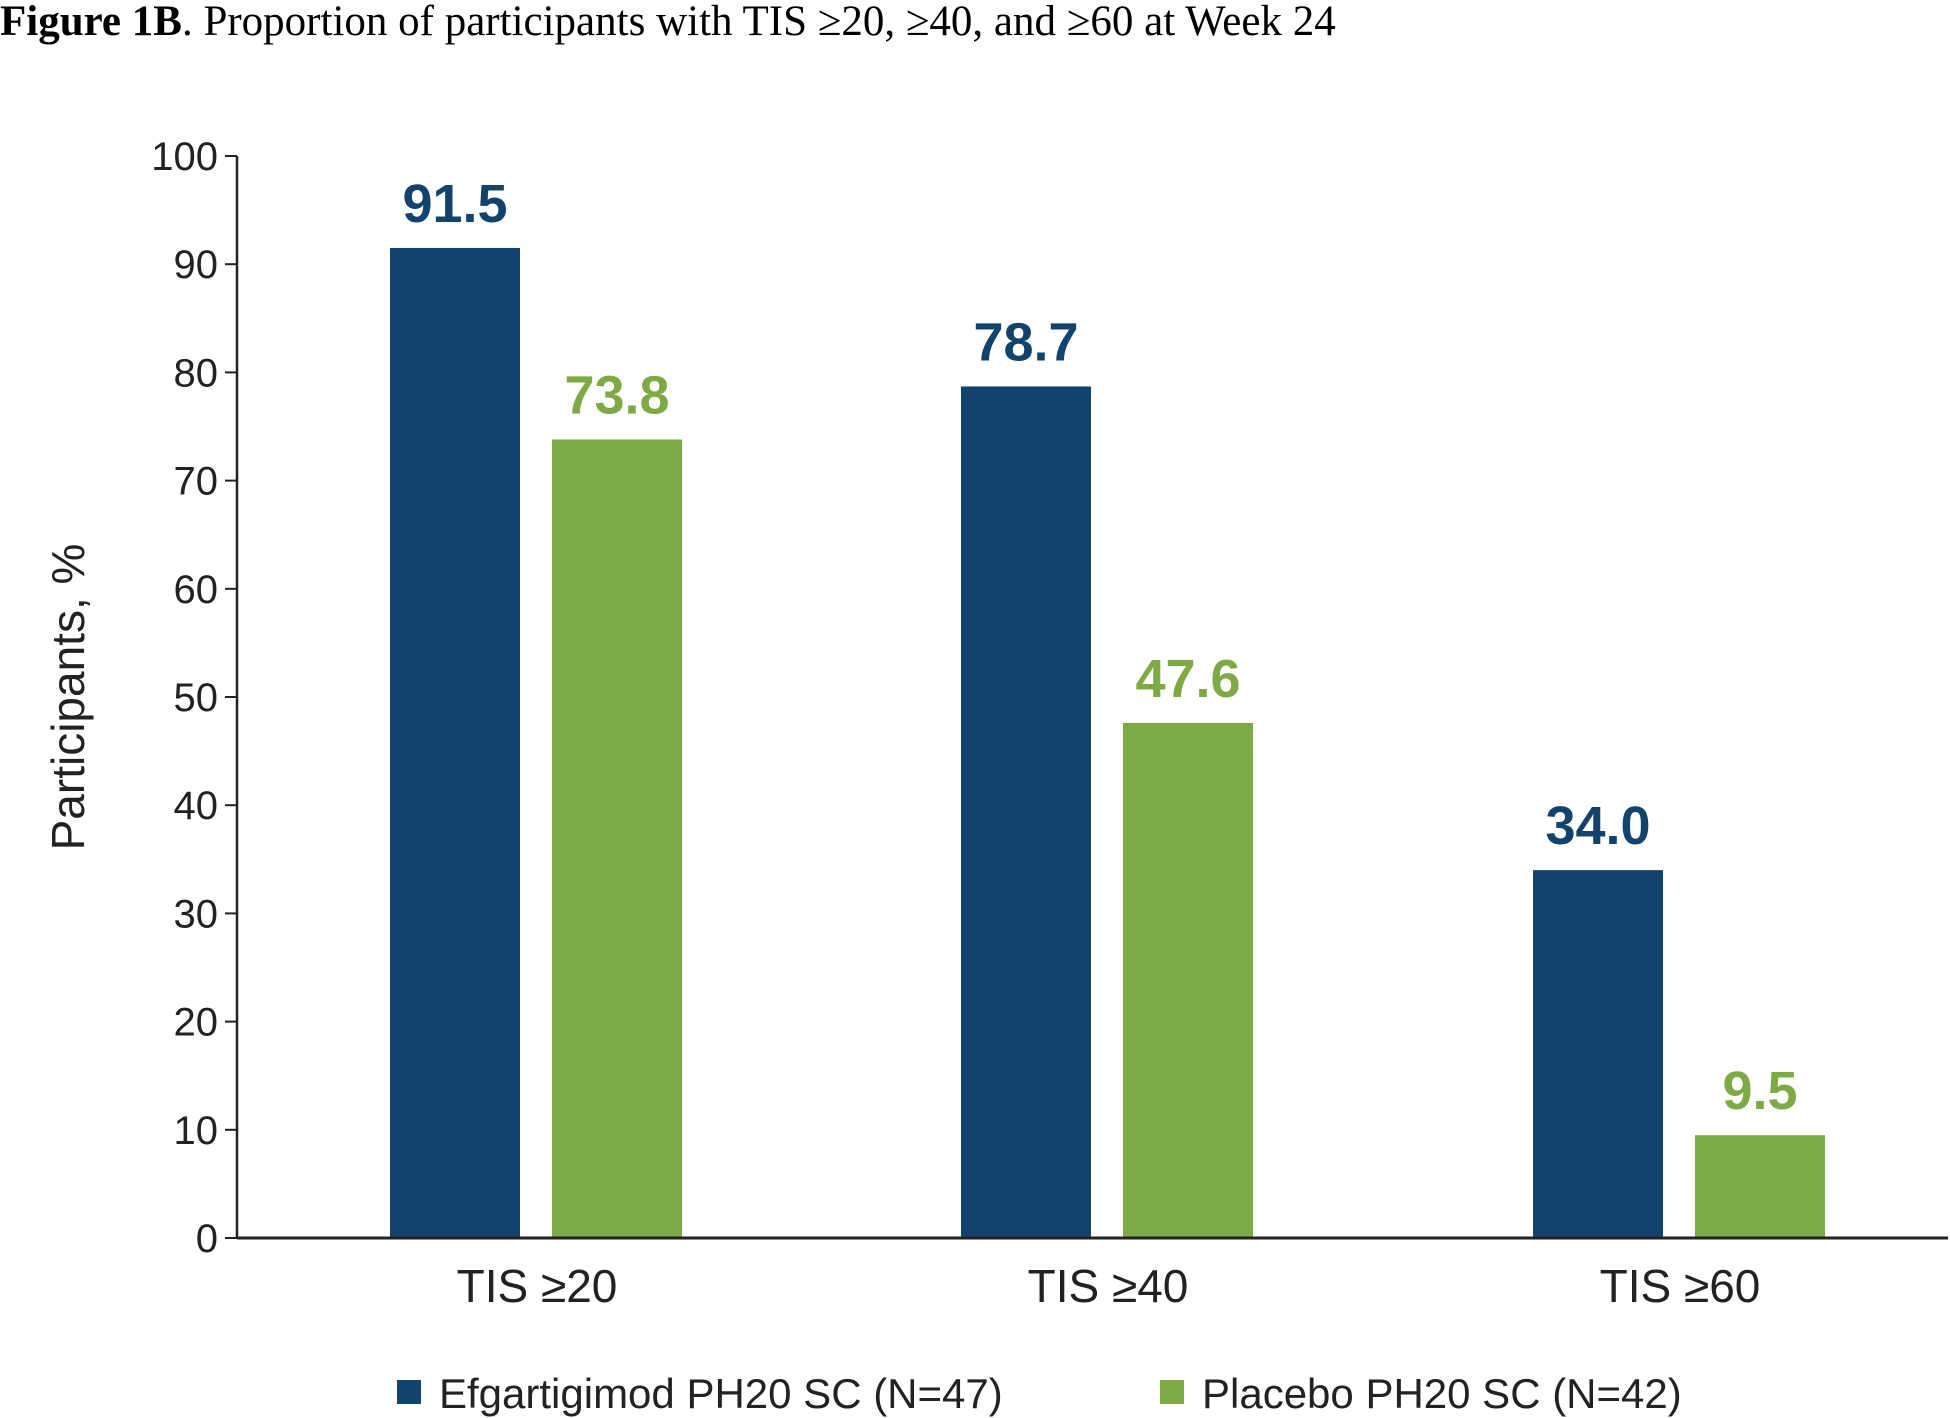 The image size is (1950, 1418). What do you see at coordinates (1025, 342) in the screenshot?
I see `data-label-tis-40-series-1: 78.7` at bounding box center [1025, 342].